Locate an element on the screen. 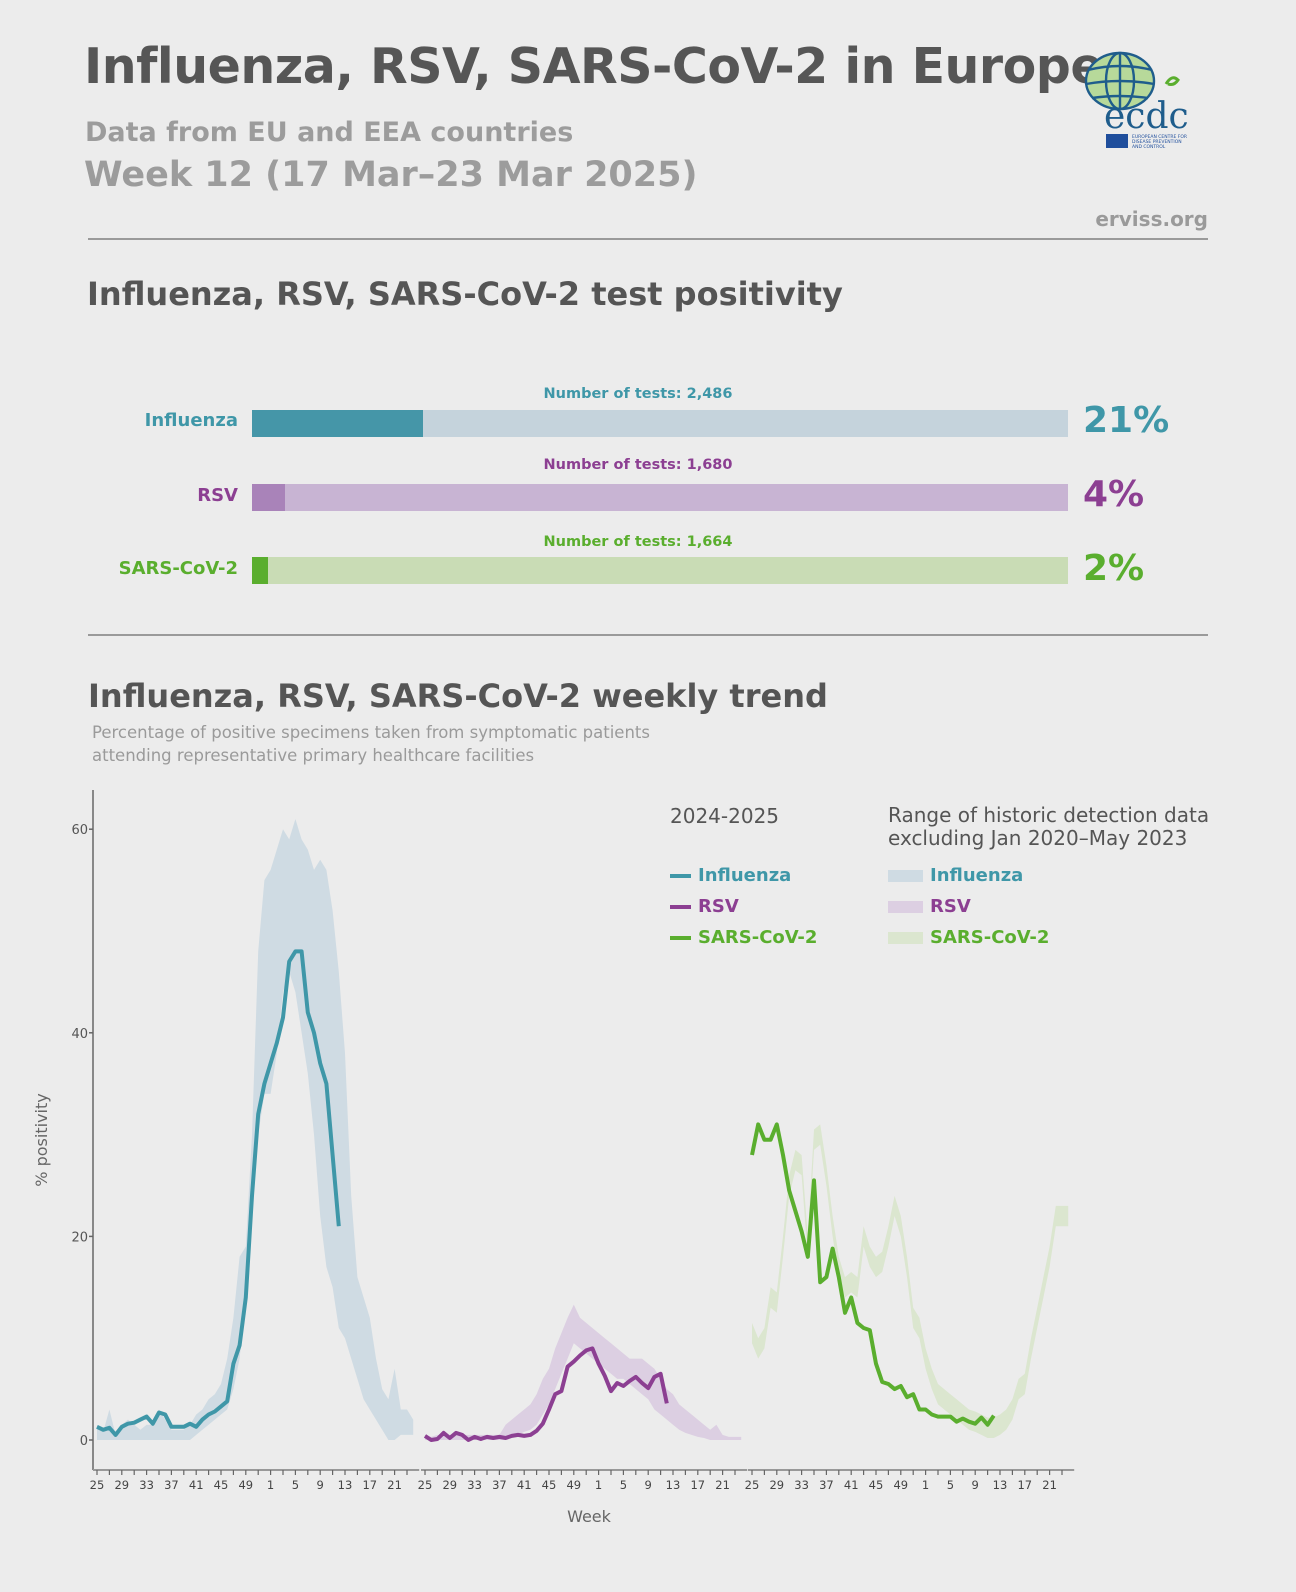 The height and width of the screenshot is (1592, 1296). influenza-percent: 21% is located at coordinates (1126, 420).